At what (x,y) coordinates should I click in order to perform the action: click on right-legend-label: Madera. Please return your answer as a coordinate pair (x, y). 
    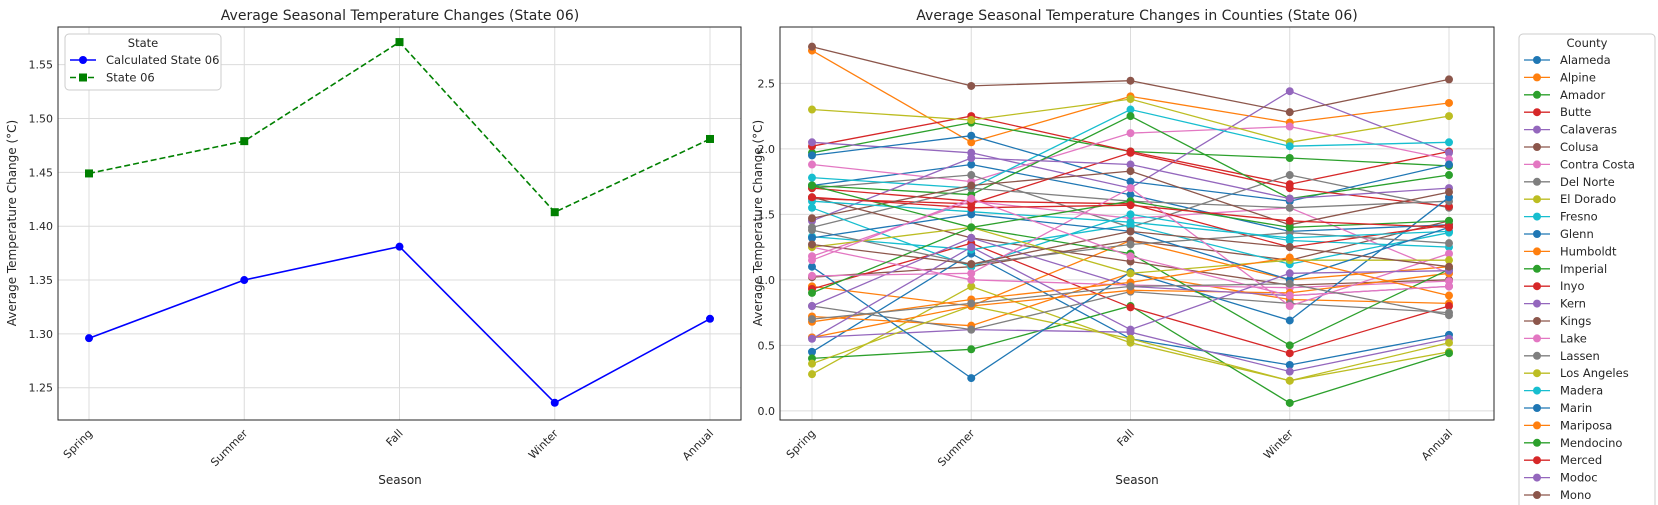
    Looking at the image, I should click on (1581, 391).